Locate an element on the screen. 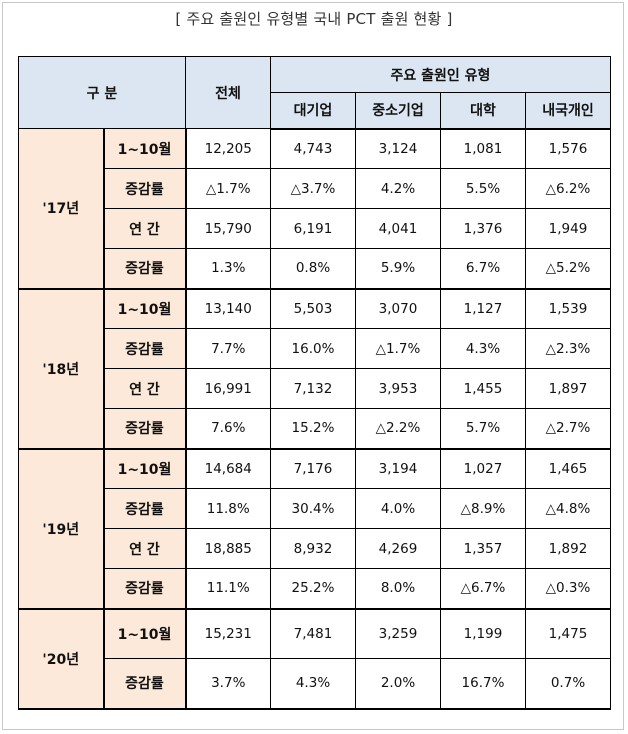 The width and height of the screenshot is (628, 734). table-row: 증감률 7.6% 15.2% △2.2% 5.7% △2.7% is located at coordinates (315, 429).